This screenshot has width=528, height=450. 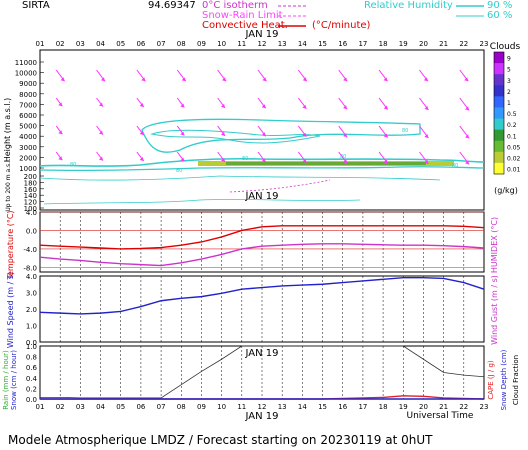 What do you see at coordinates (514, 147) in the screenshot?
I see `colorbar-tick-label: 0.05` at bounding box center [514, 147].